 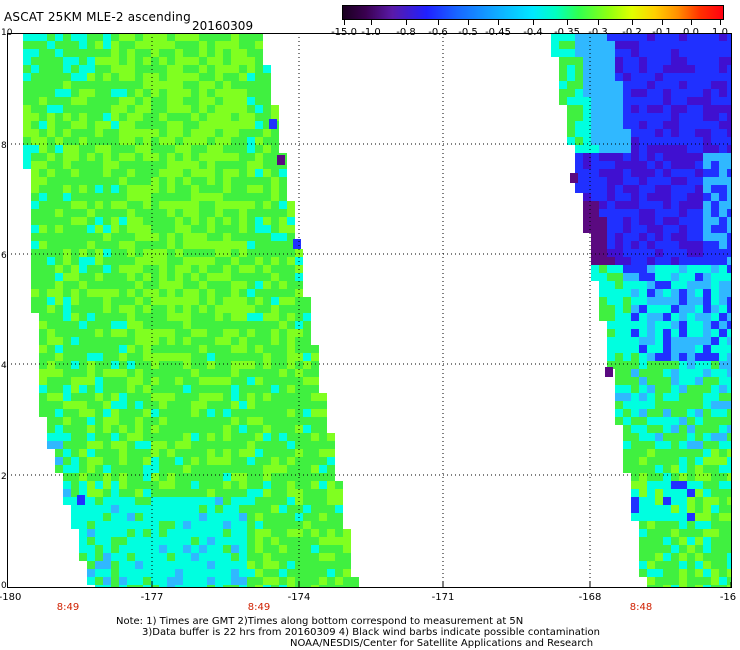 I want to click on colorbar-label: -0.6, so click(x=438, y=32).